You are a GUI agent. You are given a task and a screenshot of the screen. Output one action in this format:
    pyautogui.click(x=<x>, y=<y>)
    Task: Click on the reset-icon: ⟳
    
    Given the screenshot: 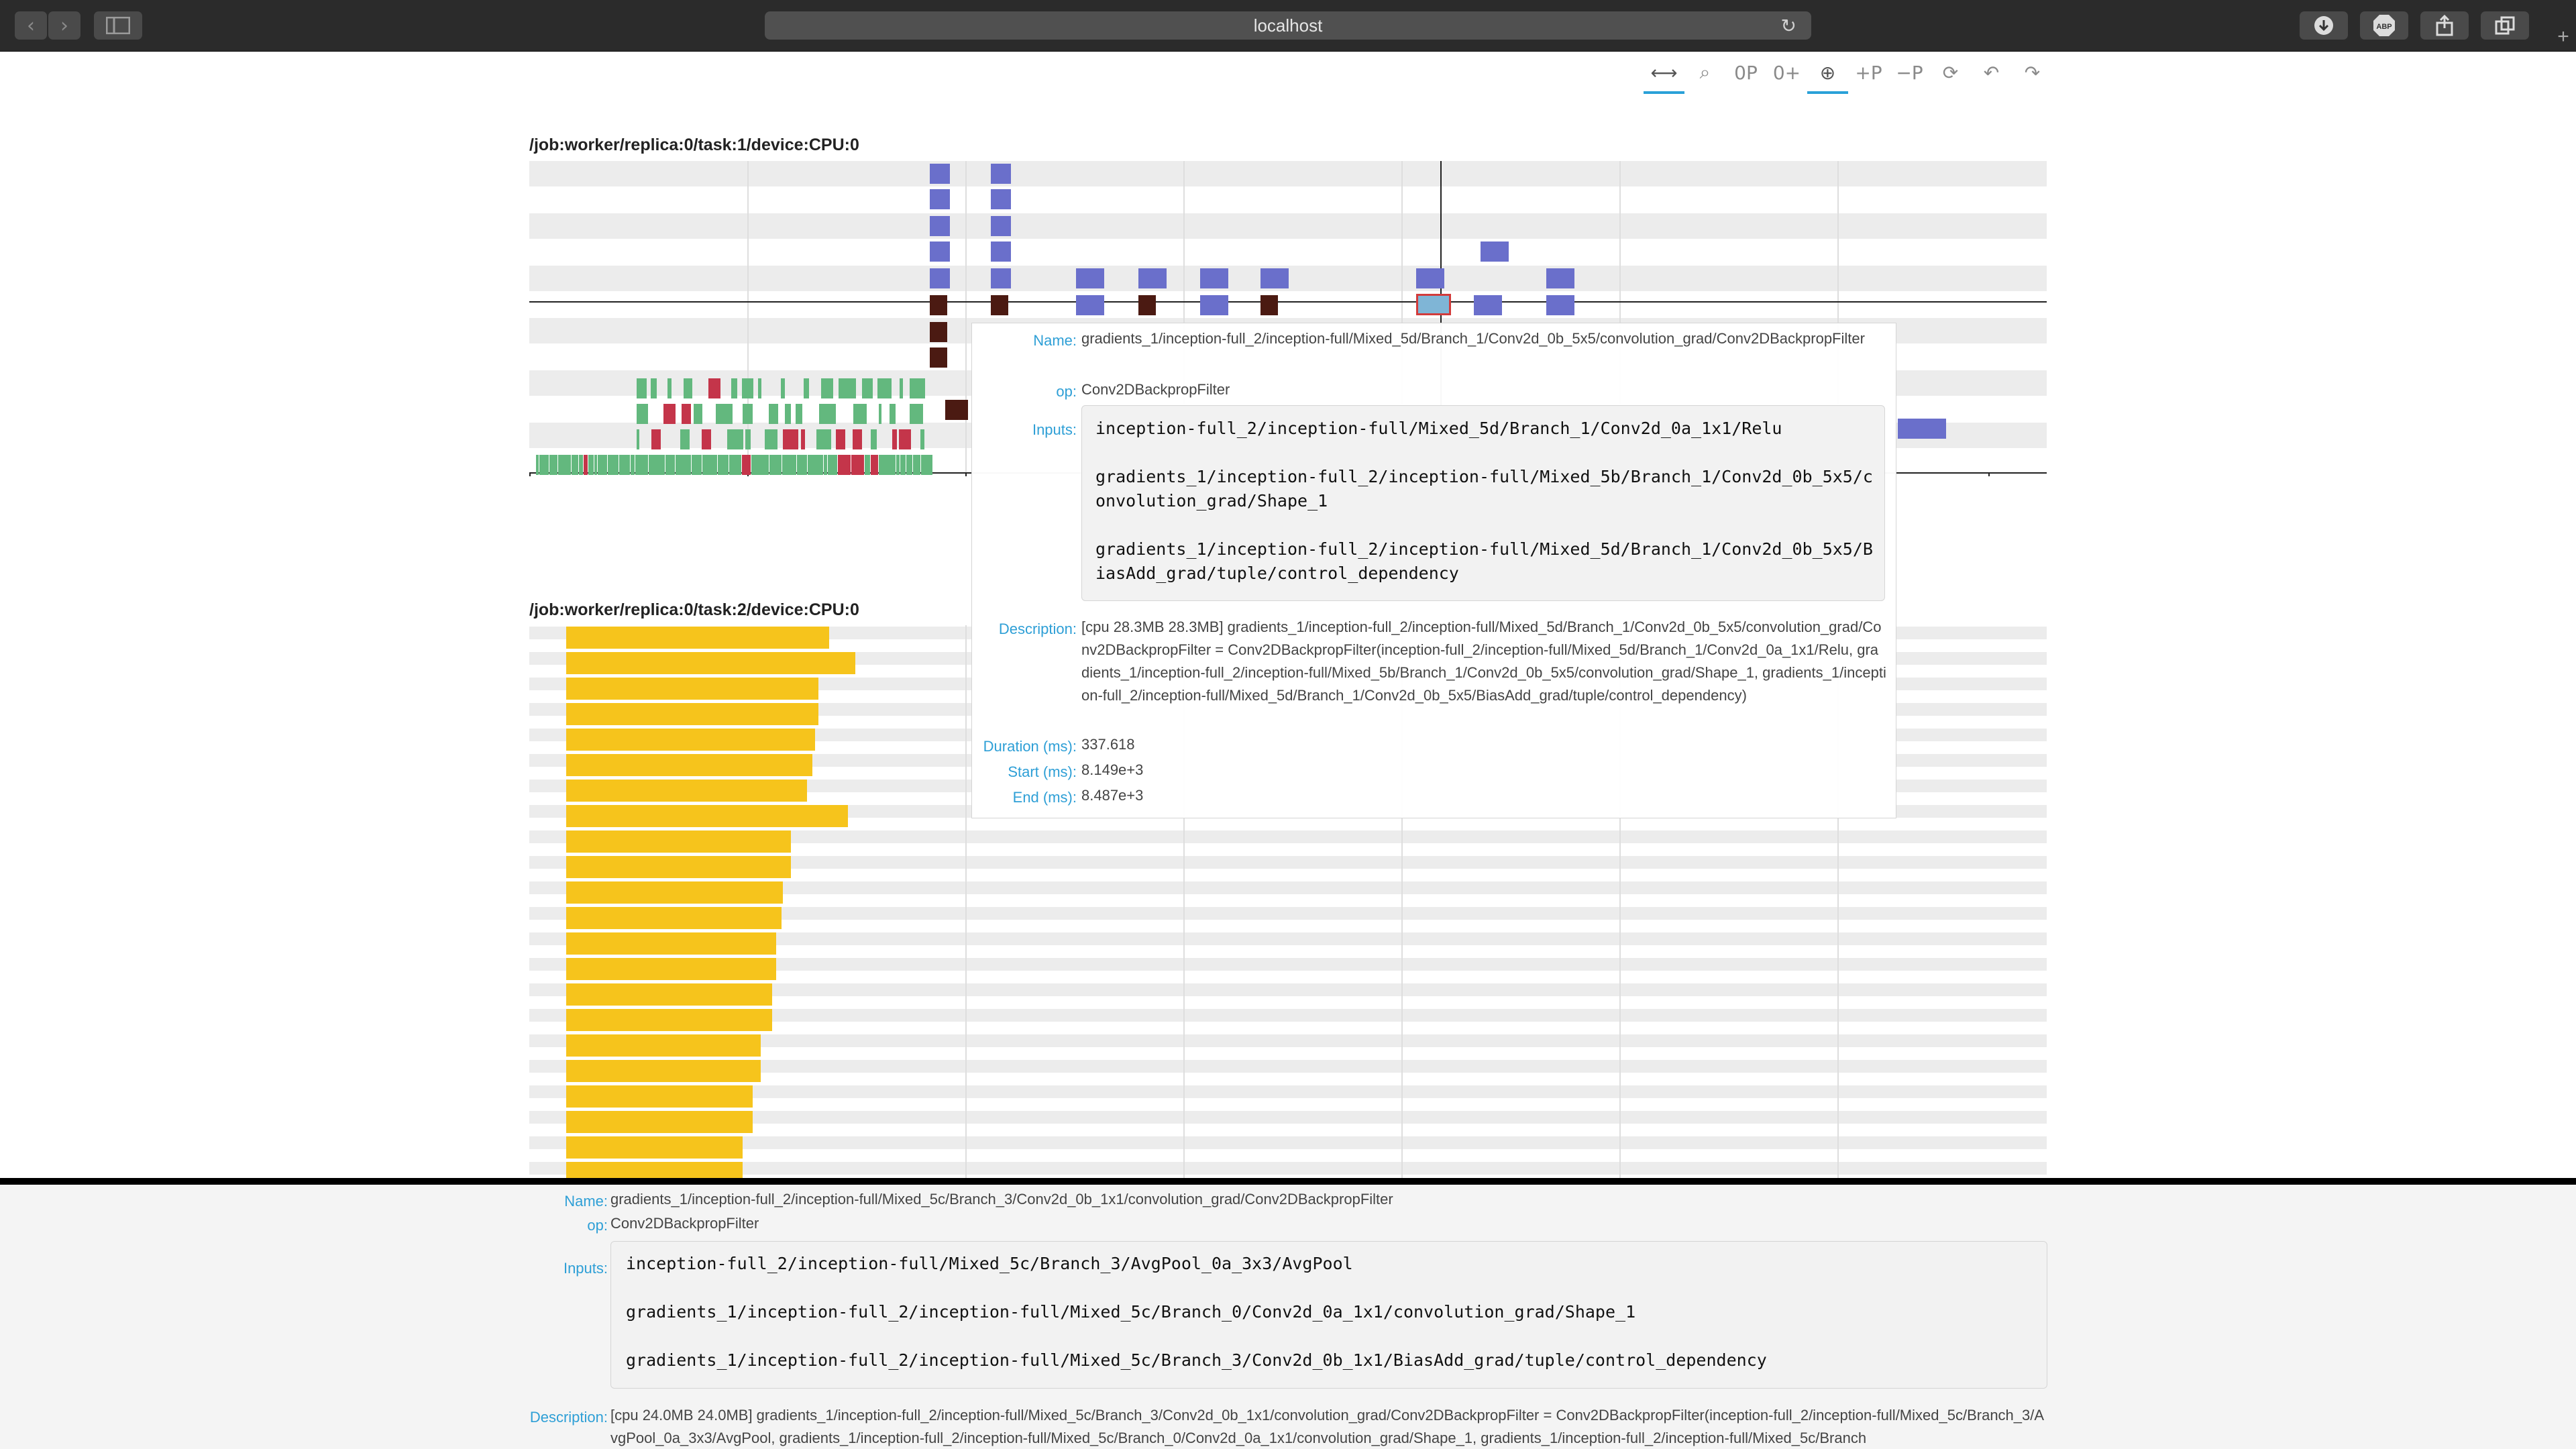 What is the action you would take?
    pyautogui.click(x=1950, y=72)
    